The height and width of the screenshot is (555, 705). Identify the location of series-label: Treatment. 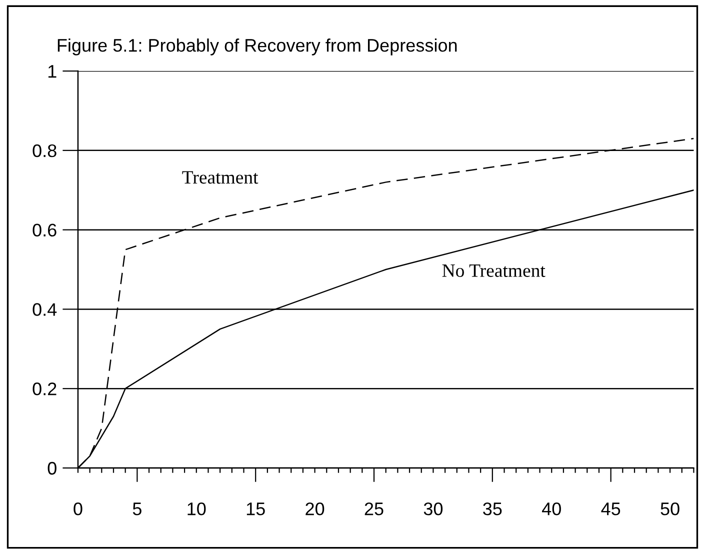
(220, 177).